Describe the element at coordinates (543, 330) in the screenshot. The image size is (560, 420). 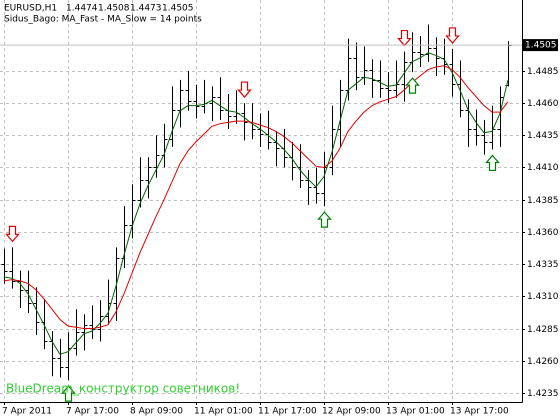
I see `y-tick-label: 1.4285` at that location.